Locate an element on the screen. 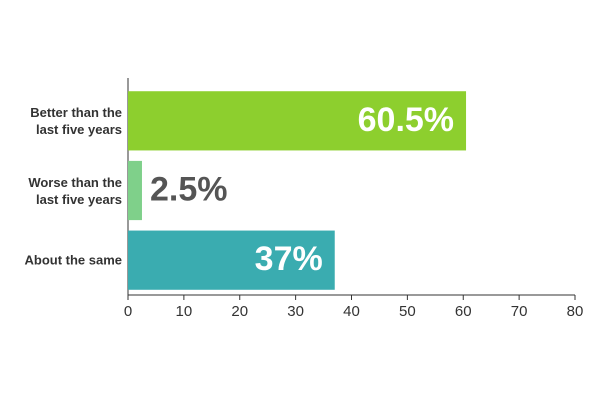 This screenshot has height=400, width=600. value-label: 37% is located at coordinates (289, 259).